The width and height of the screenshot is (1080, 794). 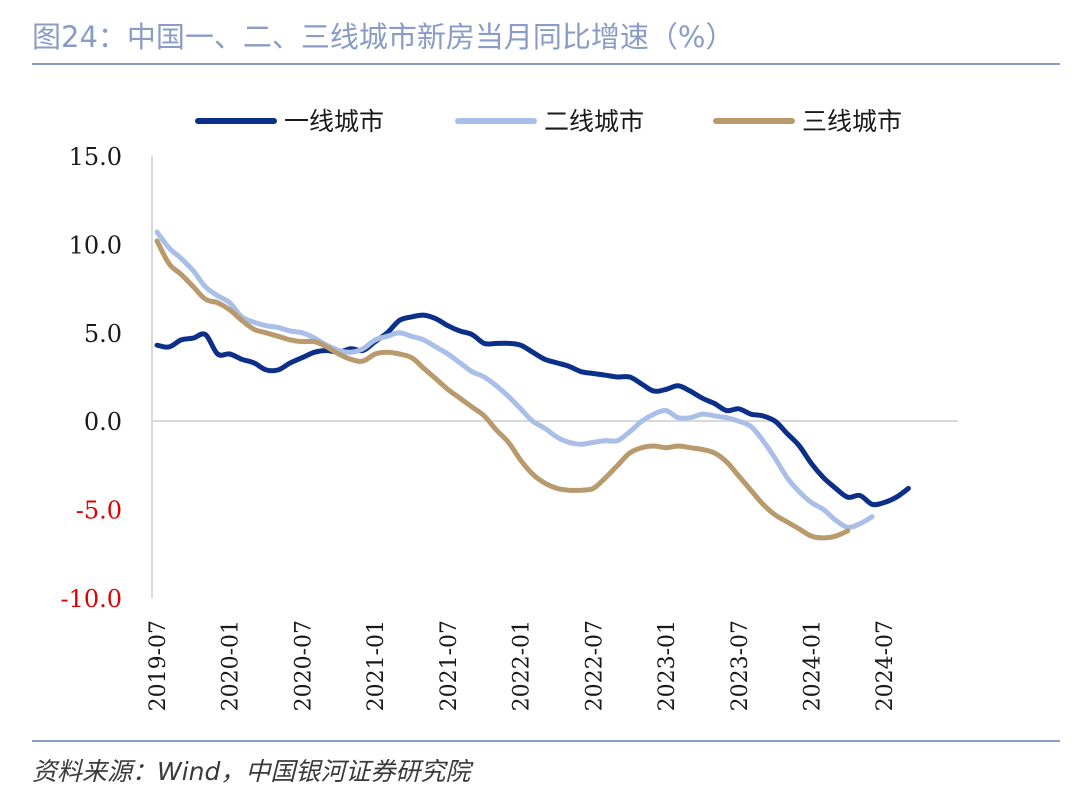 I want to click on y-tick-label: -10.0, so click(x=91, y=599).